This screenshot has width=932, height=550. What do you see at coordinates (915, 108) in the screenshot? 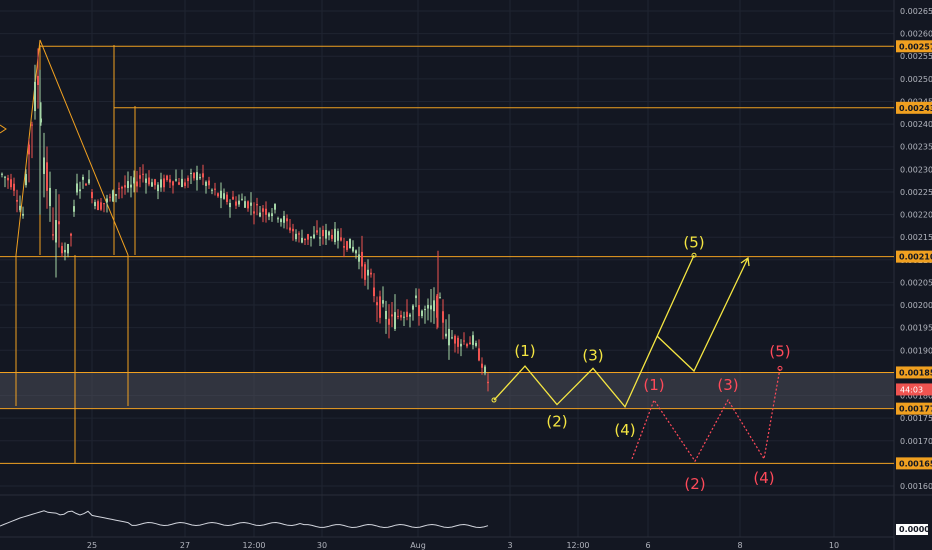
I see `level-tag-text: 0.002436` at bounding box center [915, 108].